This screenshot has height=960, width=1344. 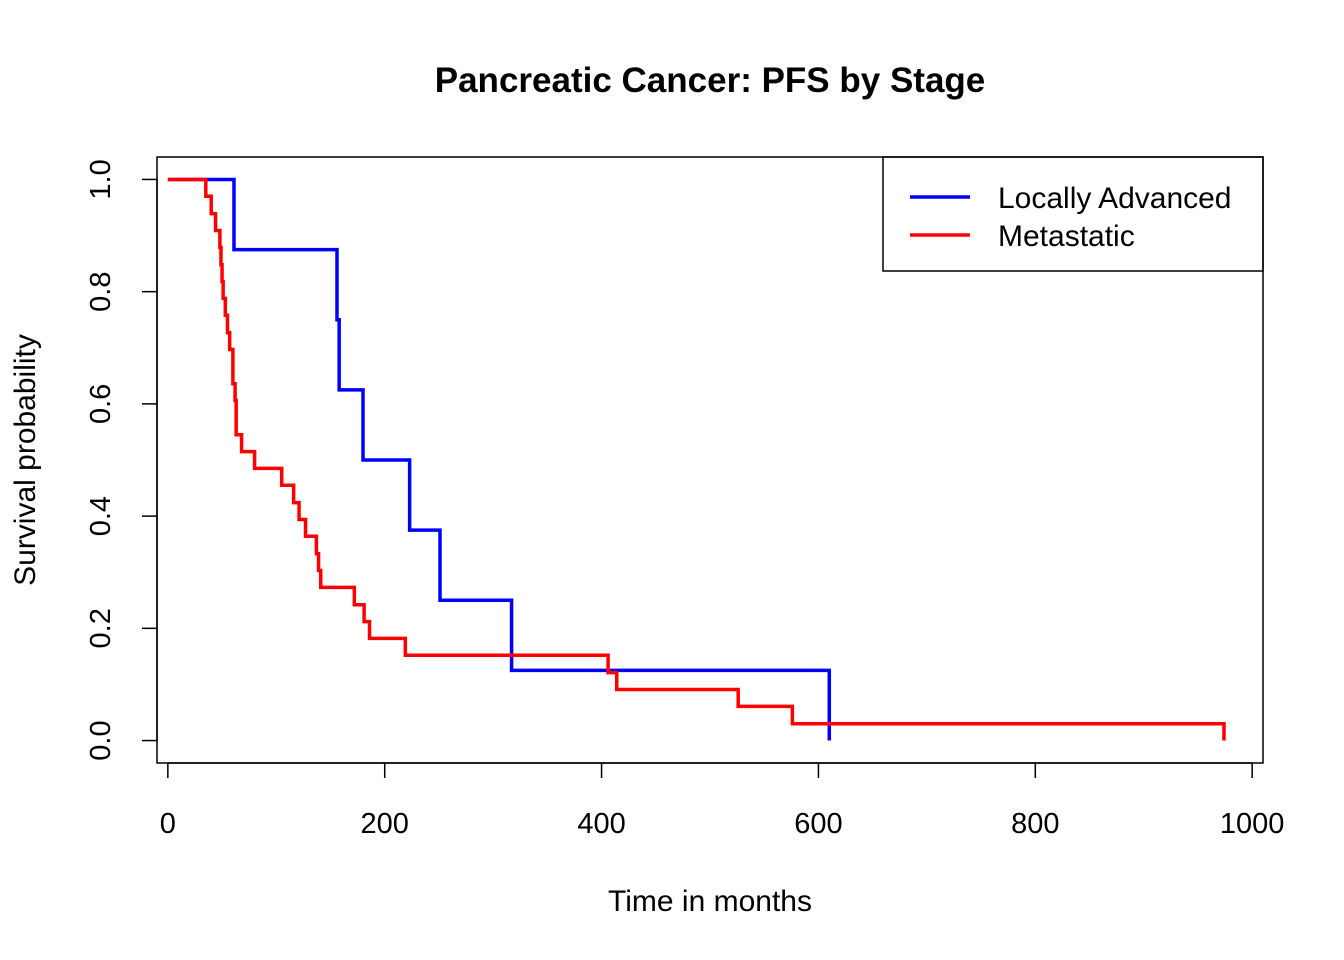 I want to click on x-axis-label: Time in months, so click(x=710, y=901).